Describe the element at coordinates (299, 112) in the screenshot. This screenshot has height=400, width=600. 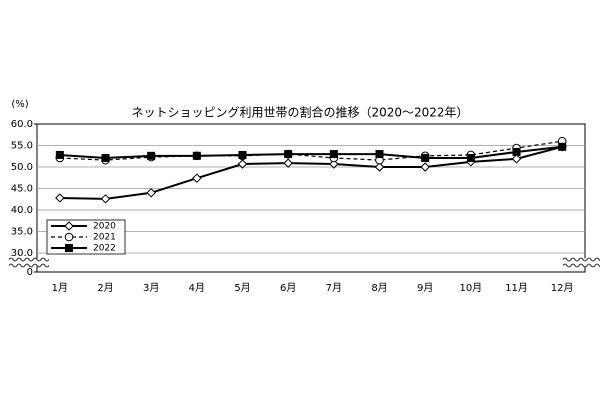
I see `chart-title: ネットショッピング利用世帯の割合の推移（2020～2022年）` at that location.